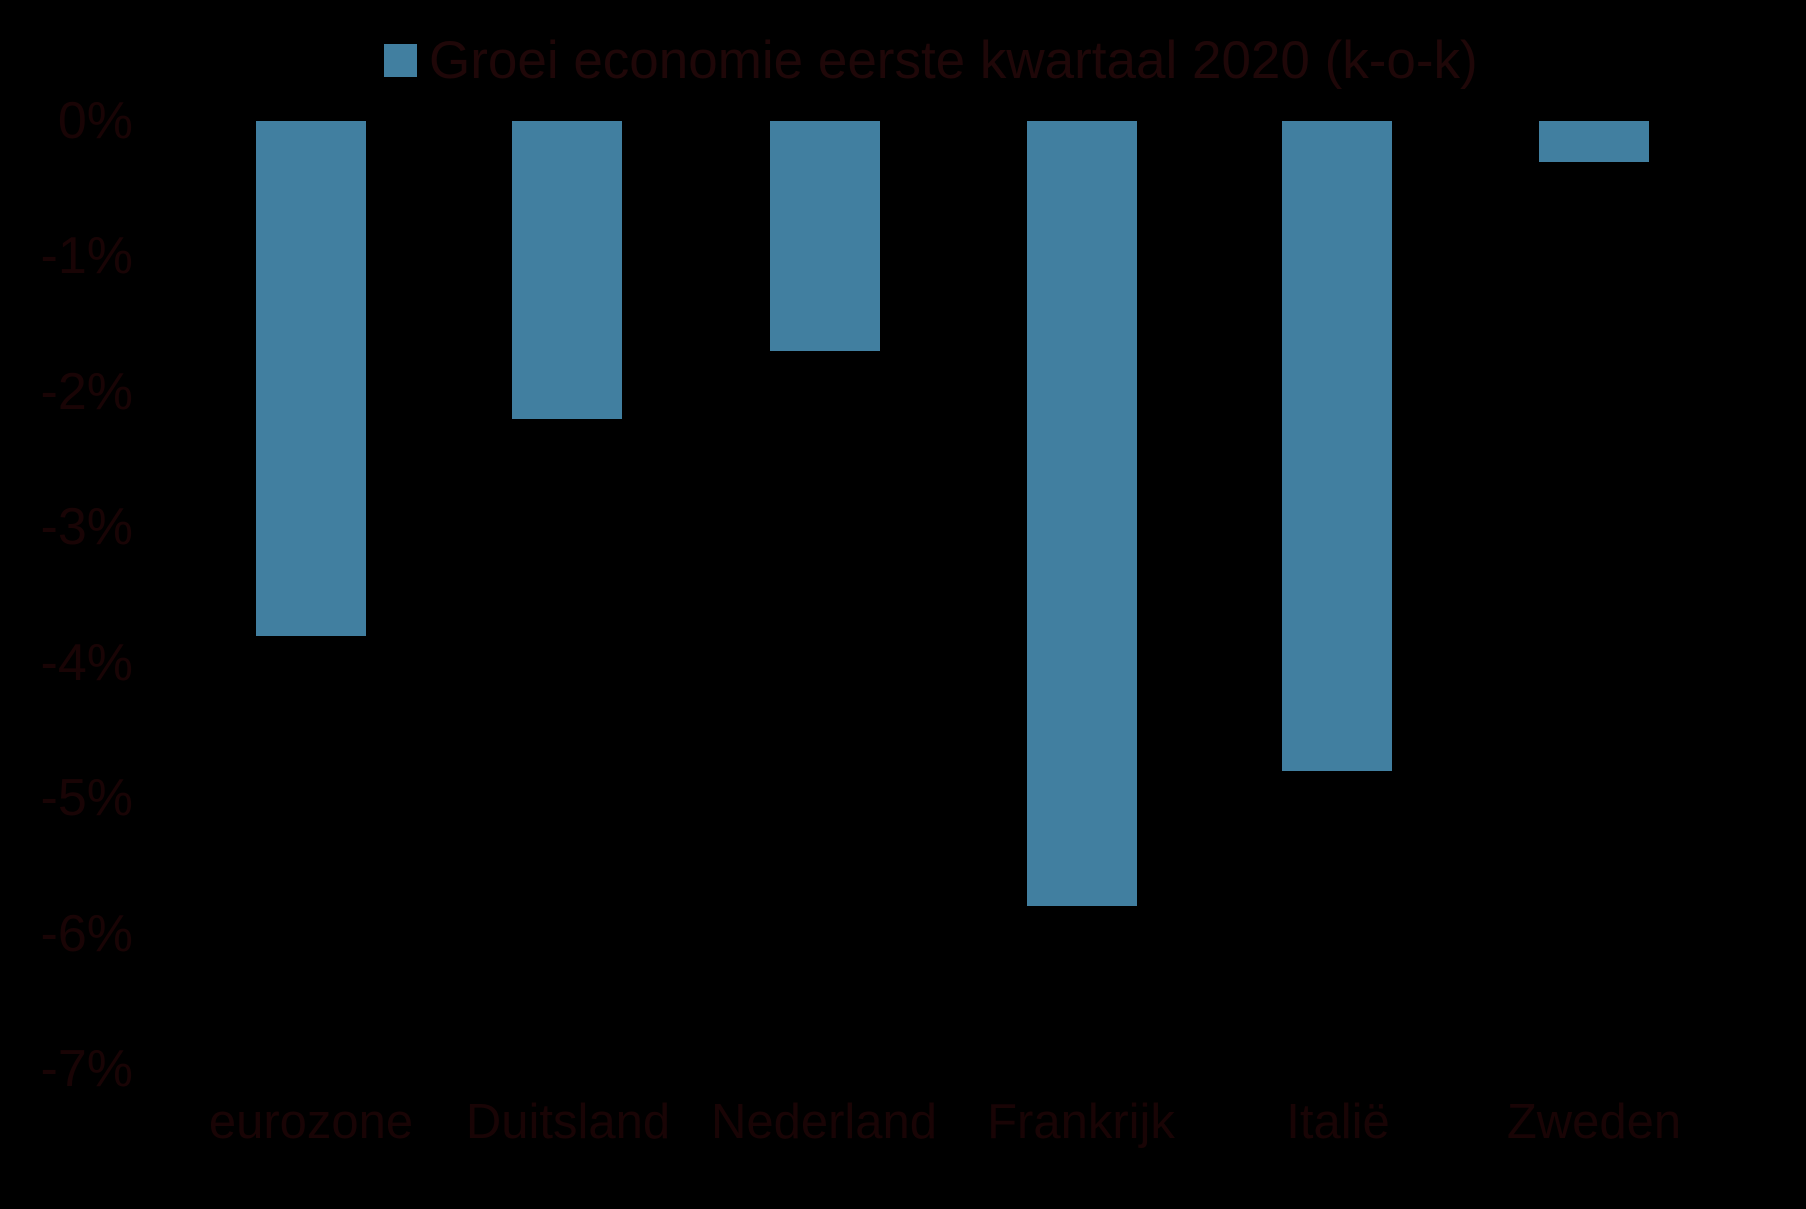 This screenshot has height=1209, width=1806. What do you see at coordinates (311, 1122) in the screenshot?
I see `x-category-label: eurozone` at bounding box center [311, 1122].